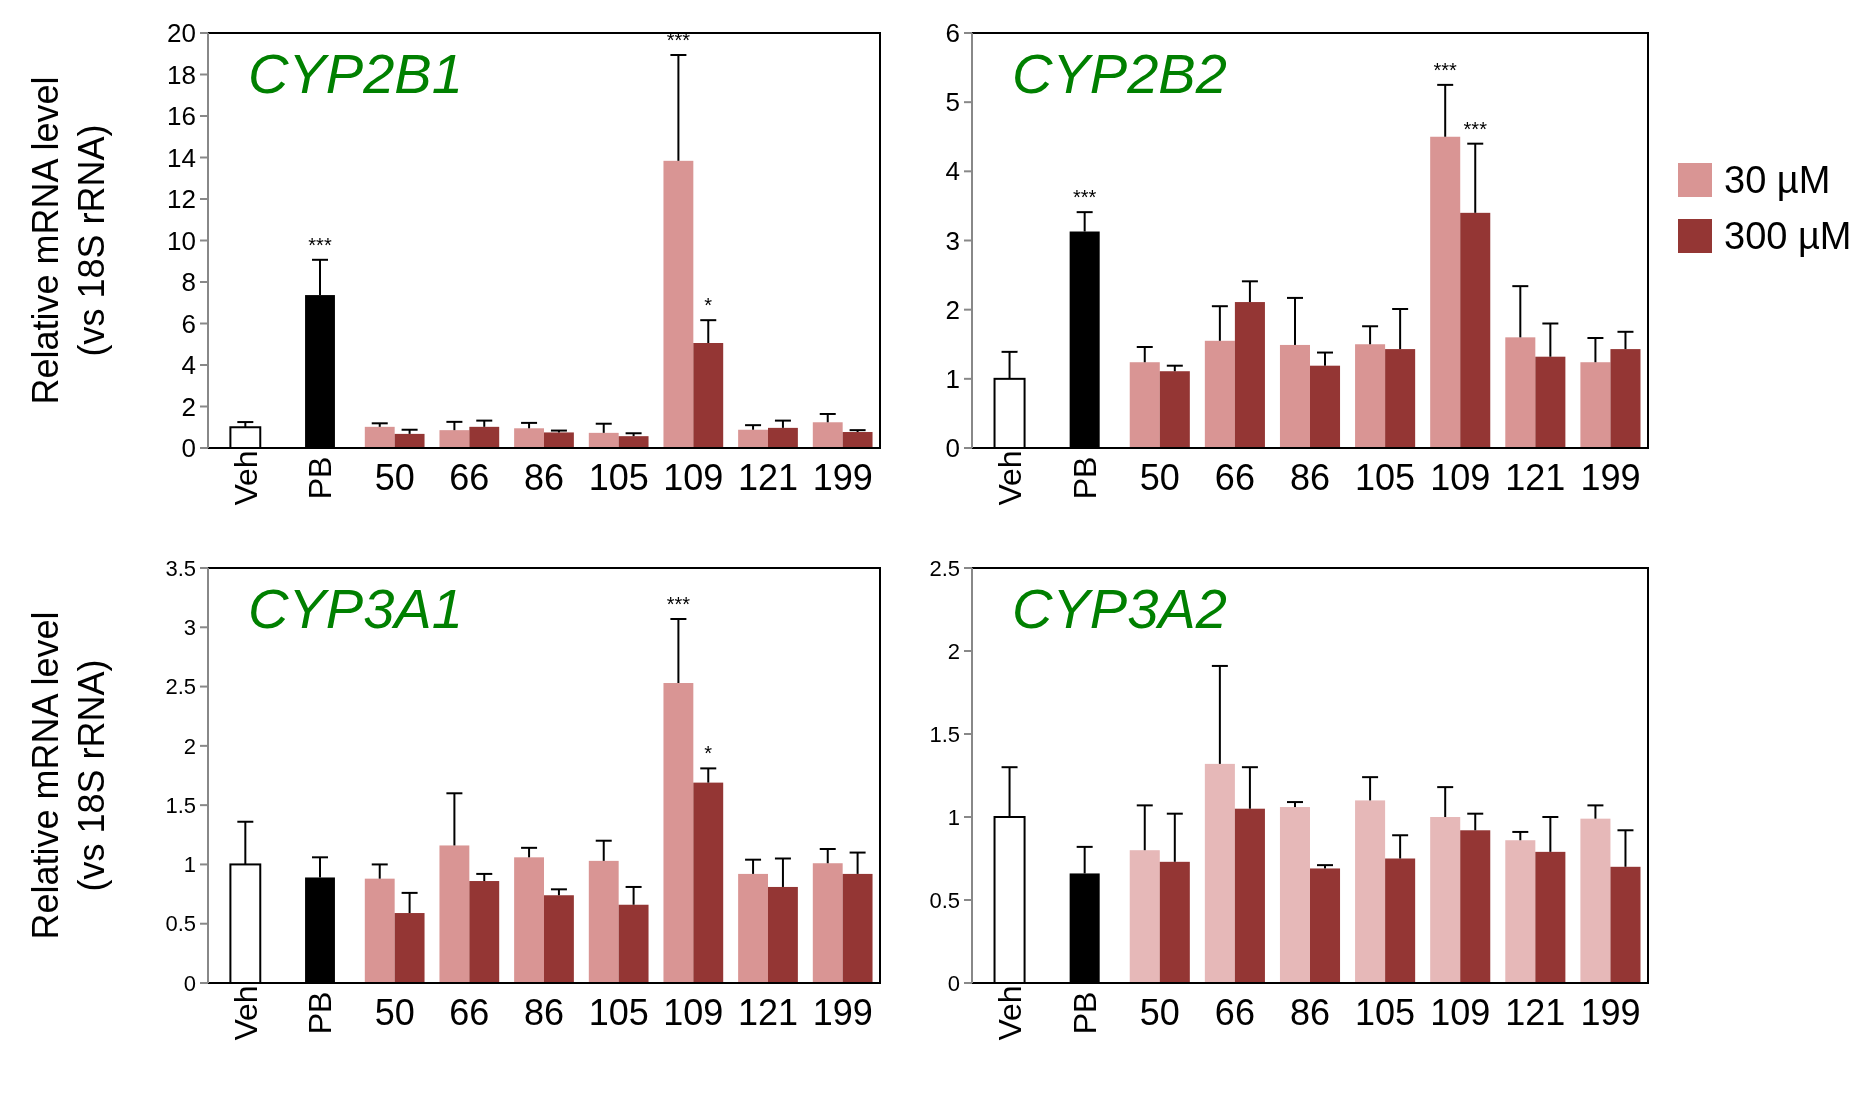 Image resolution: width=1872 pixels, height=1093 pixels. What do you see at coordinates (180, 568) in the screenshot?
I see `y-tick-label: 3.5` at bounding box center [180, 568].